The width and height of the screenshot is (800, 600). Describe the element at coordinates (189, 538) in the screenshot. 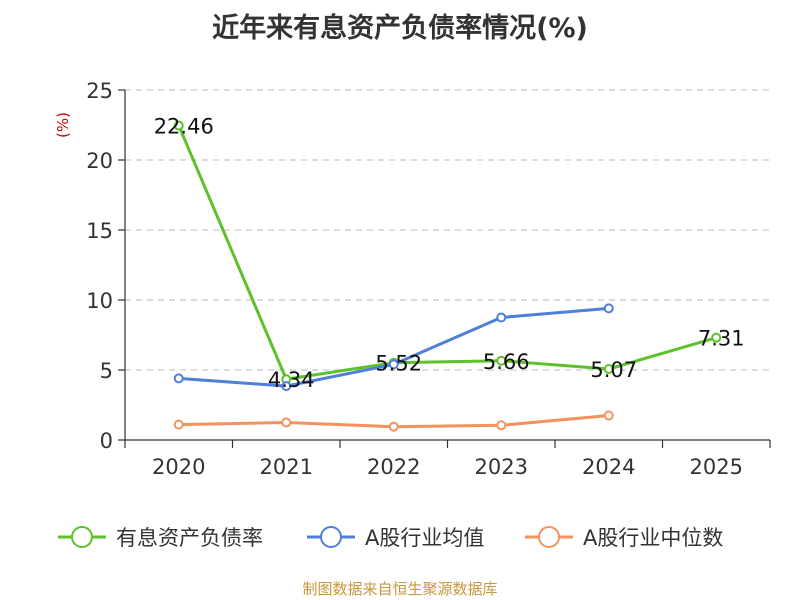

I see `legend-label: 有息资产负债率` at that location.